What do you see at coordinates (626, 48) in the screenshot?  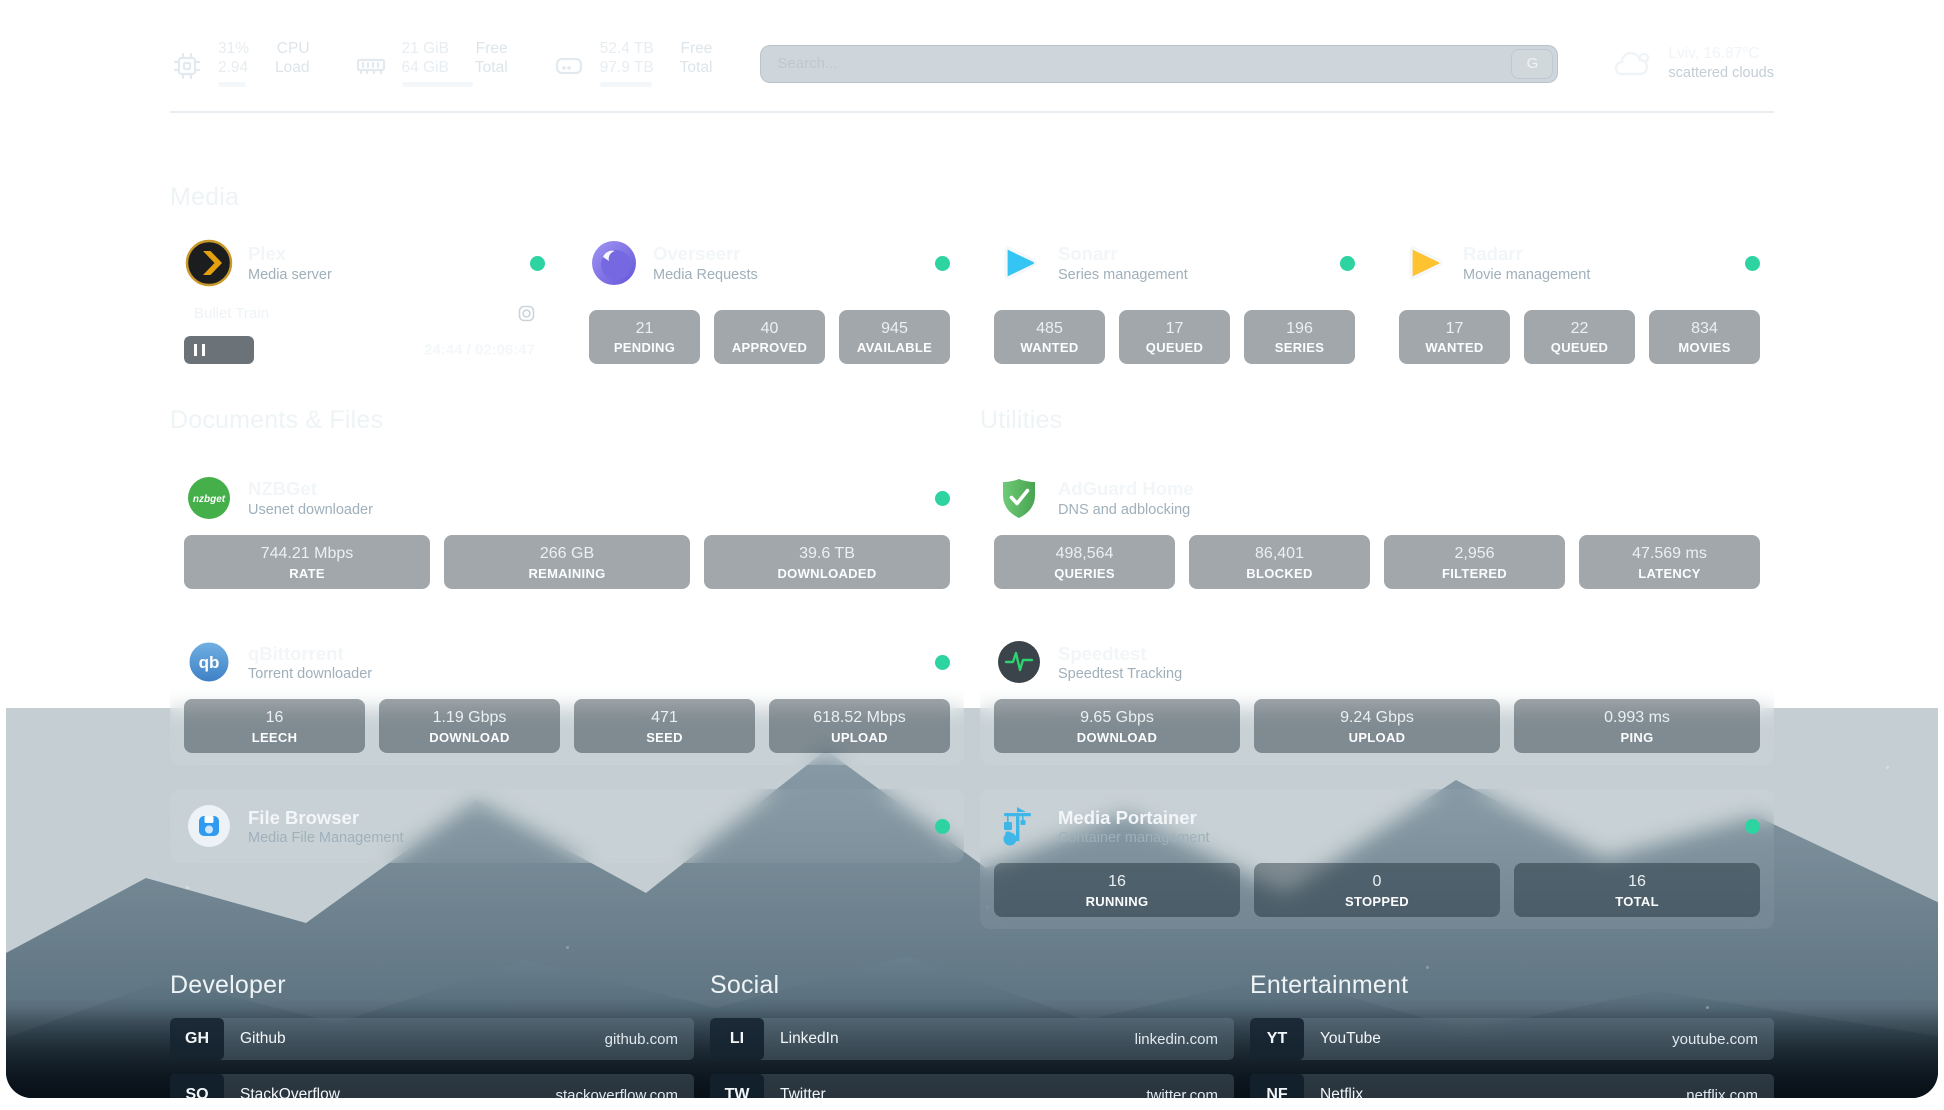 I see `disk-free: 52.4 TB` at bounding box center [626, 48].